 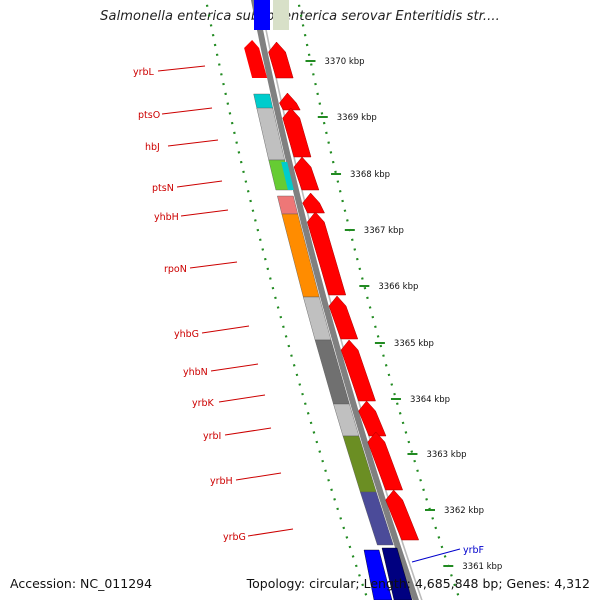 What do you see at coordinates (370, 175) in the screenshot?
I see `tick-label: 3368 kbp` at bounding box center [370, 175].